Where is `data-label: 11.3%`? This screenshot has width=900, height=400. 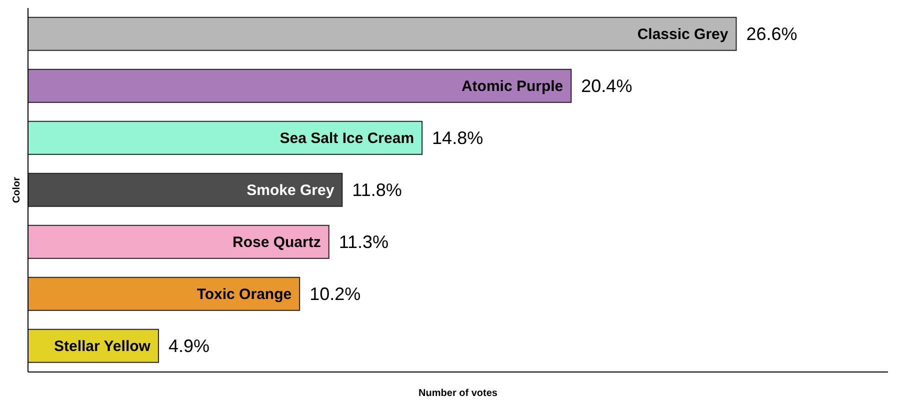
data-label: 11.3% is located at coordinates (363, 242).